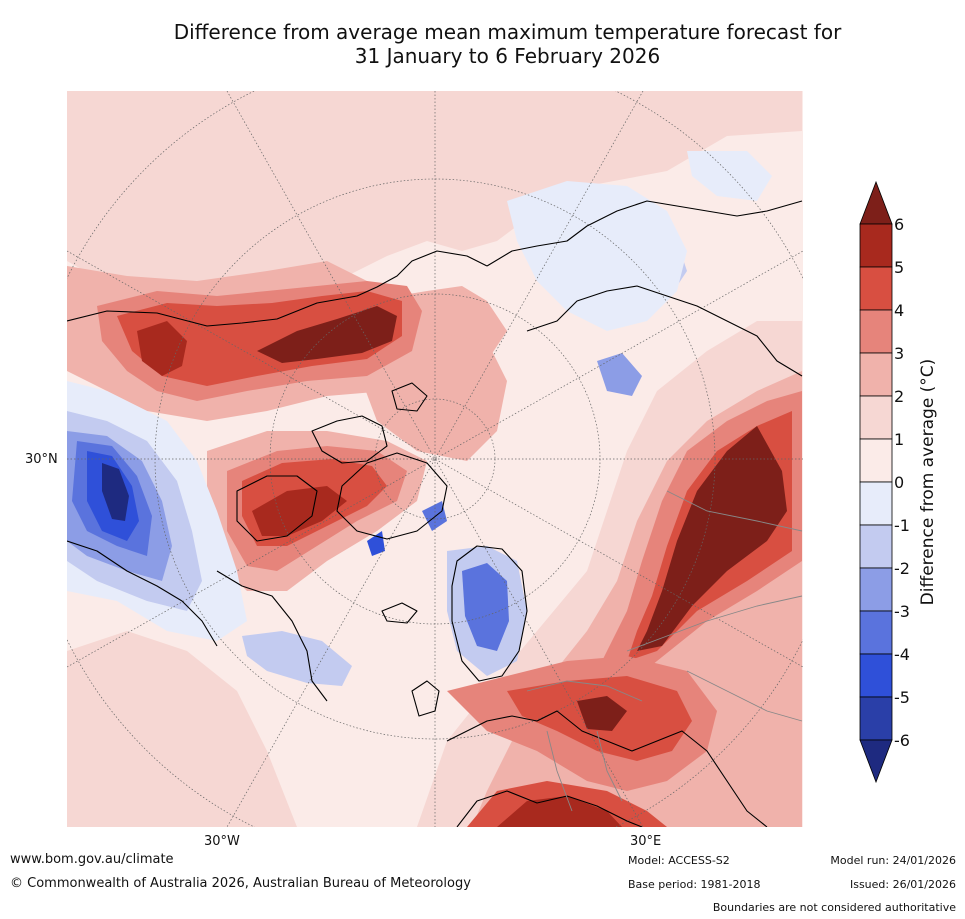 The image size is (965, 919). What do you see at coordinates (399, 613) in the screenshot?
I see `coast-iceland` at bounding box center [399, 613].